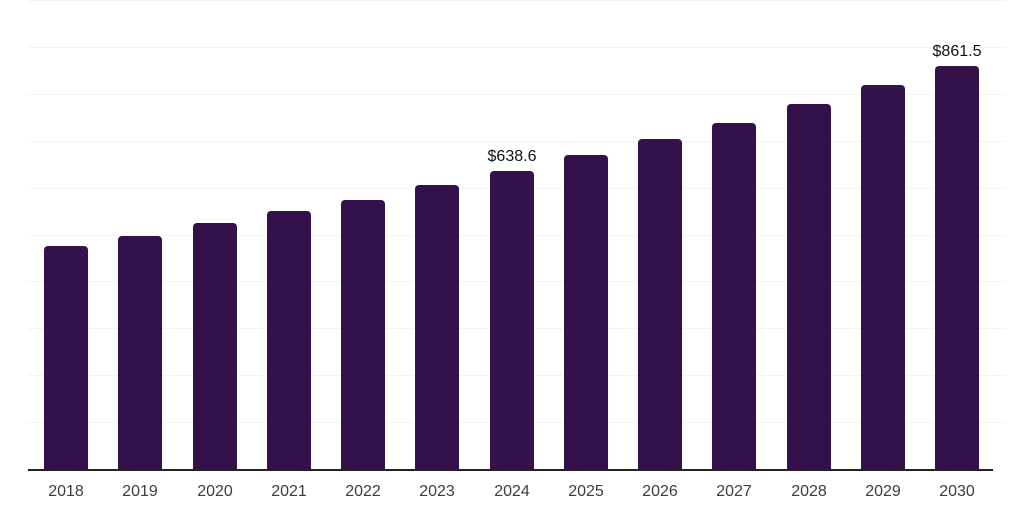  Describe the element at coordinates (734, 491) in the screenshot. I see `x-tick-label: 2027` at that location.